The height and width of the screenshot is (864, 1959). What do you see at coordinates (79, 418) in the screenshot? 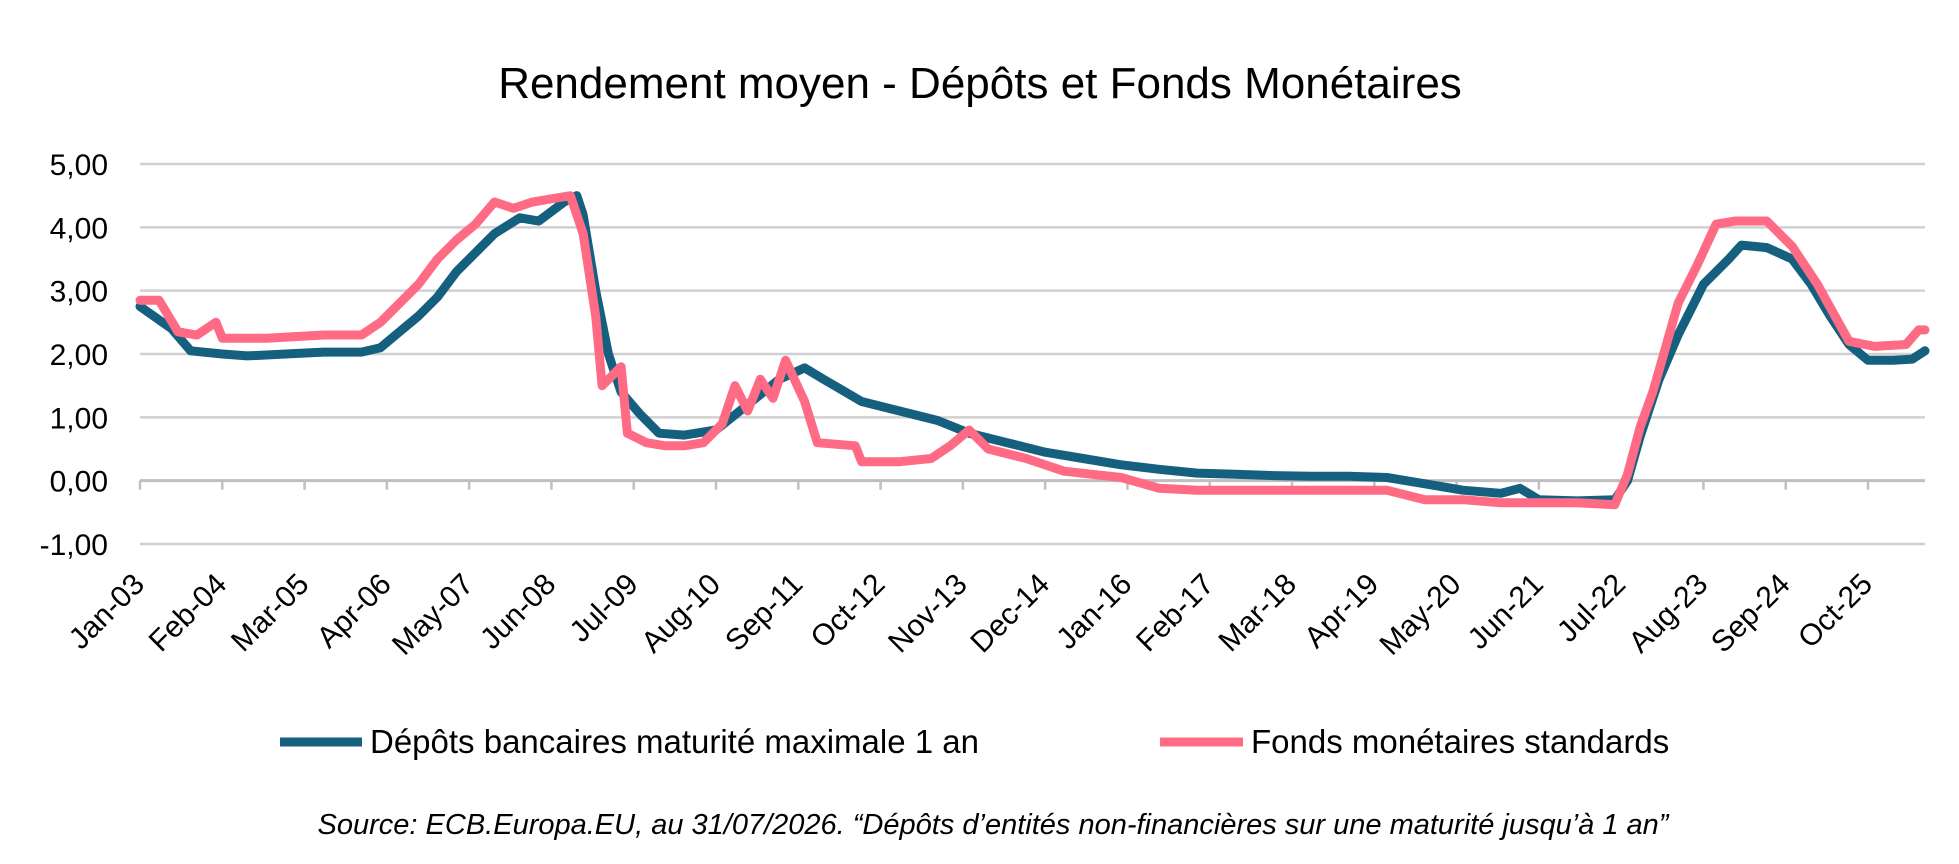
I see `y-tick-label: 1,00` at bounding box center [79, 418].